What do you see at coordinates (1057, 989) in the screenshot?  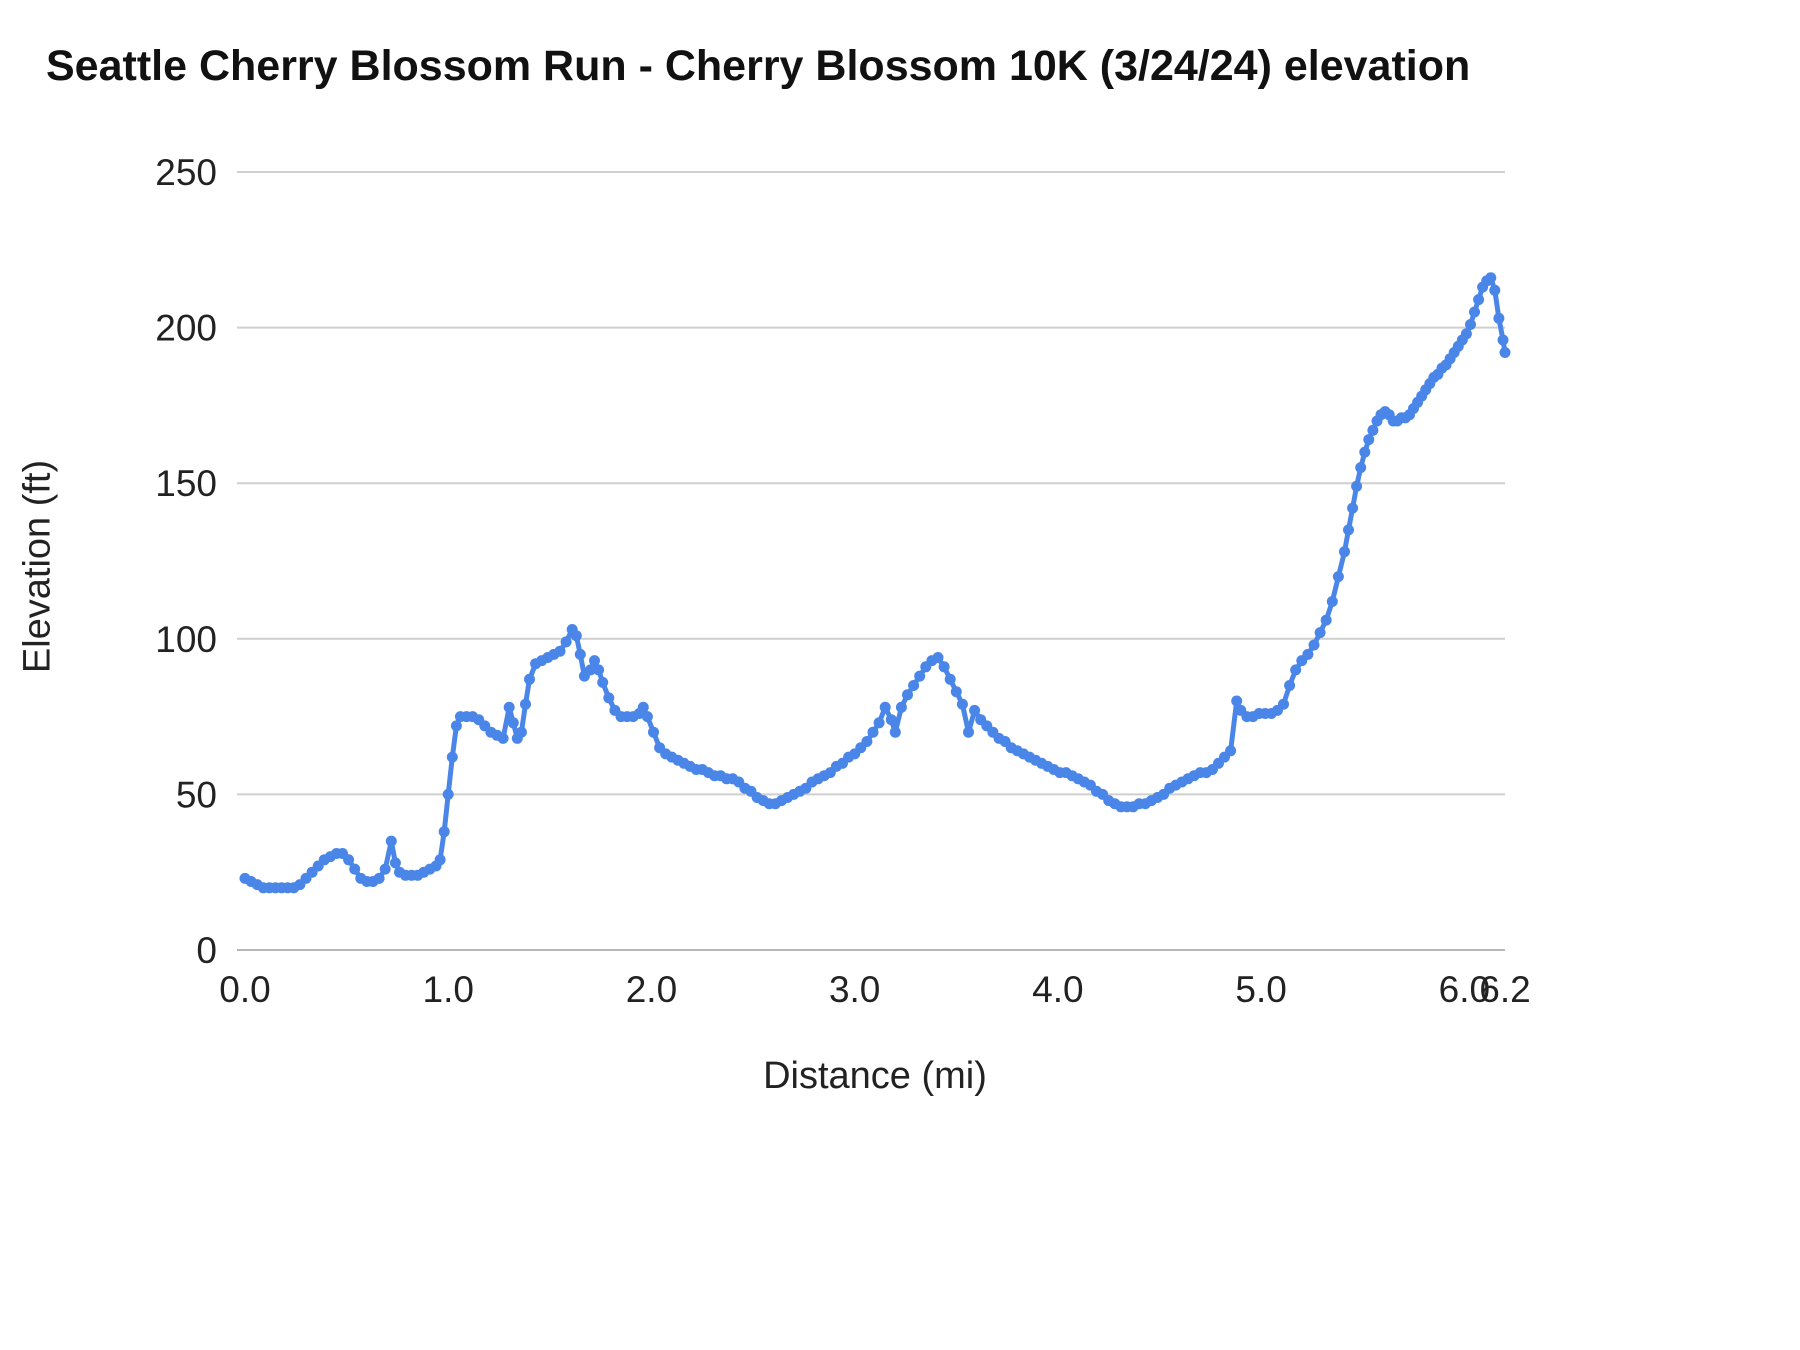 I see `x-tick-label: 4.0` at bounding box center [1057, 989].